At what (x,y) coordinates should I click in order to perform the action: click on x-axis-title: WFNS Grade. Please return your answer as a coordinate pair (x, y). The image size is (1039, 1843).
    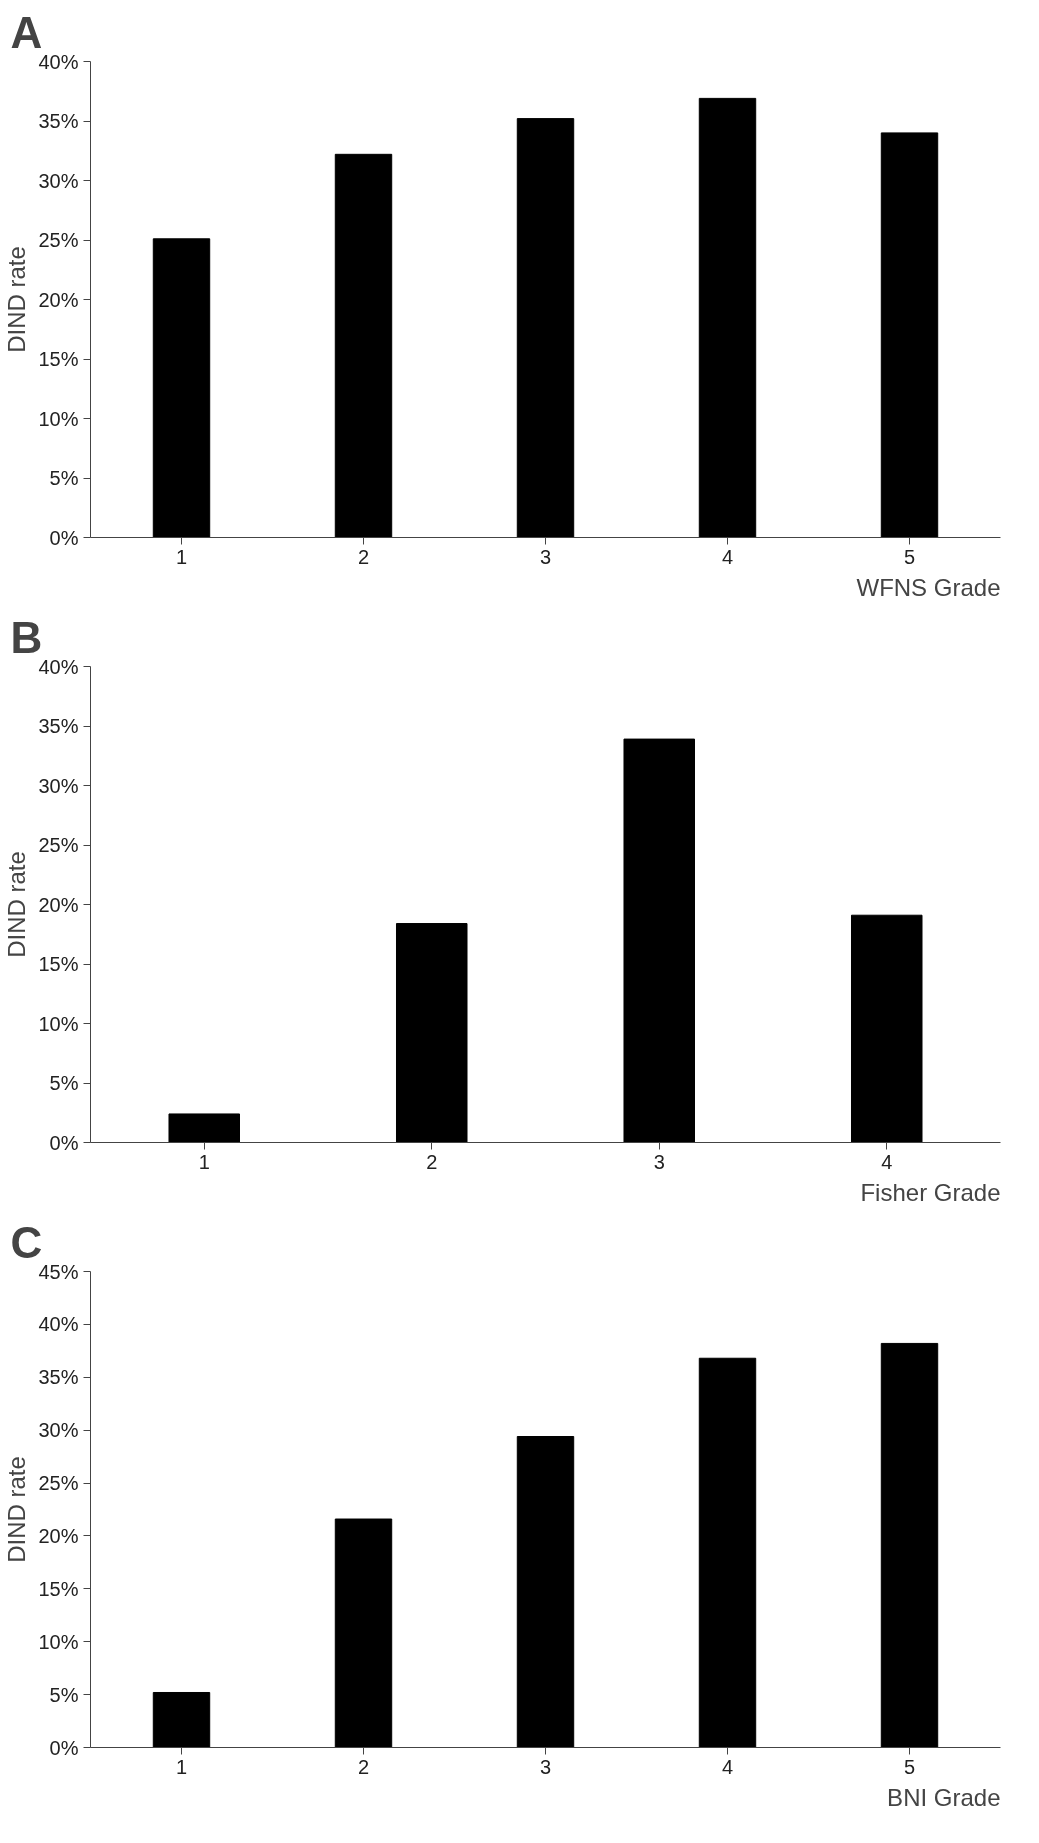
    Looking at the image, I should click on (928, 587).